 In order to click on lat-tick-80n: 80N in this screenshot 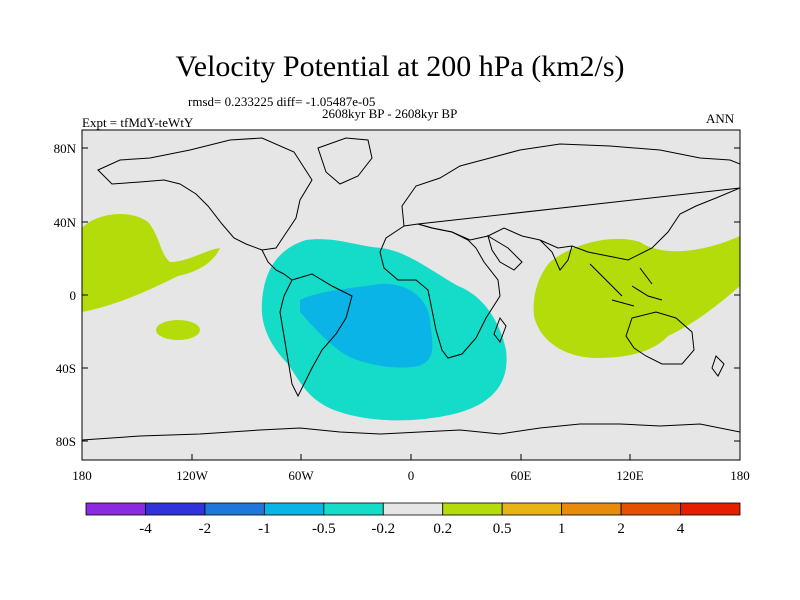, I will do `click(65, 148)`.